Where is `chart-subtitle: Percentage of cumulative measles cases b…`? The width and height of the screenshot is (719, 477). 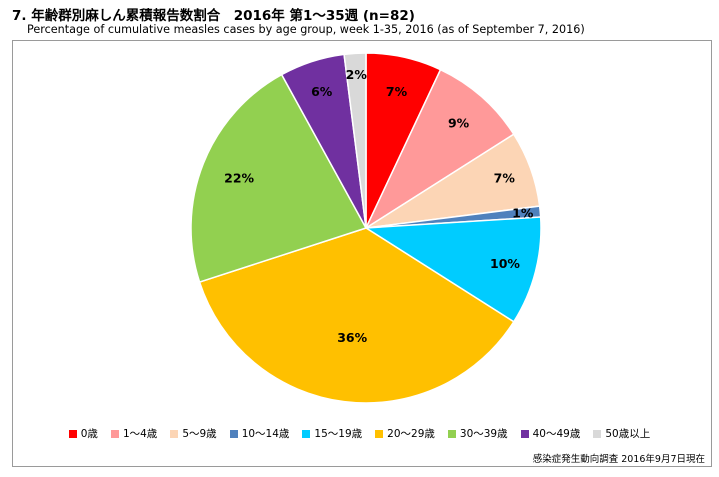
chart-subtitle: Percentage of cumulative measles cases b… is located at coordinates (306, 29).